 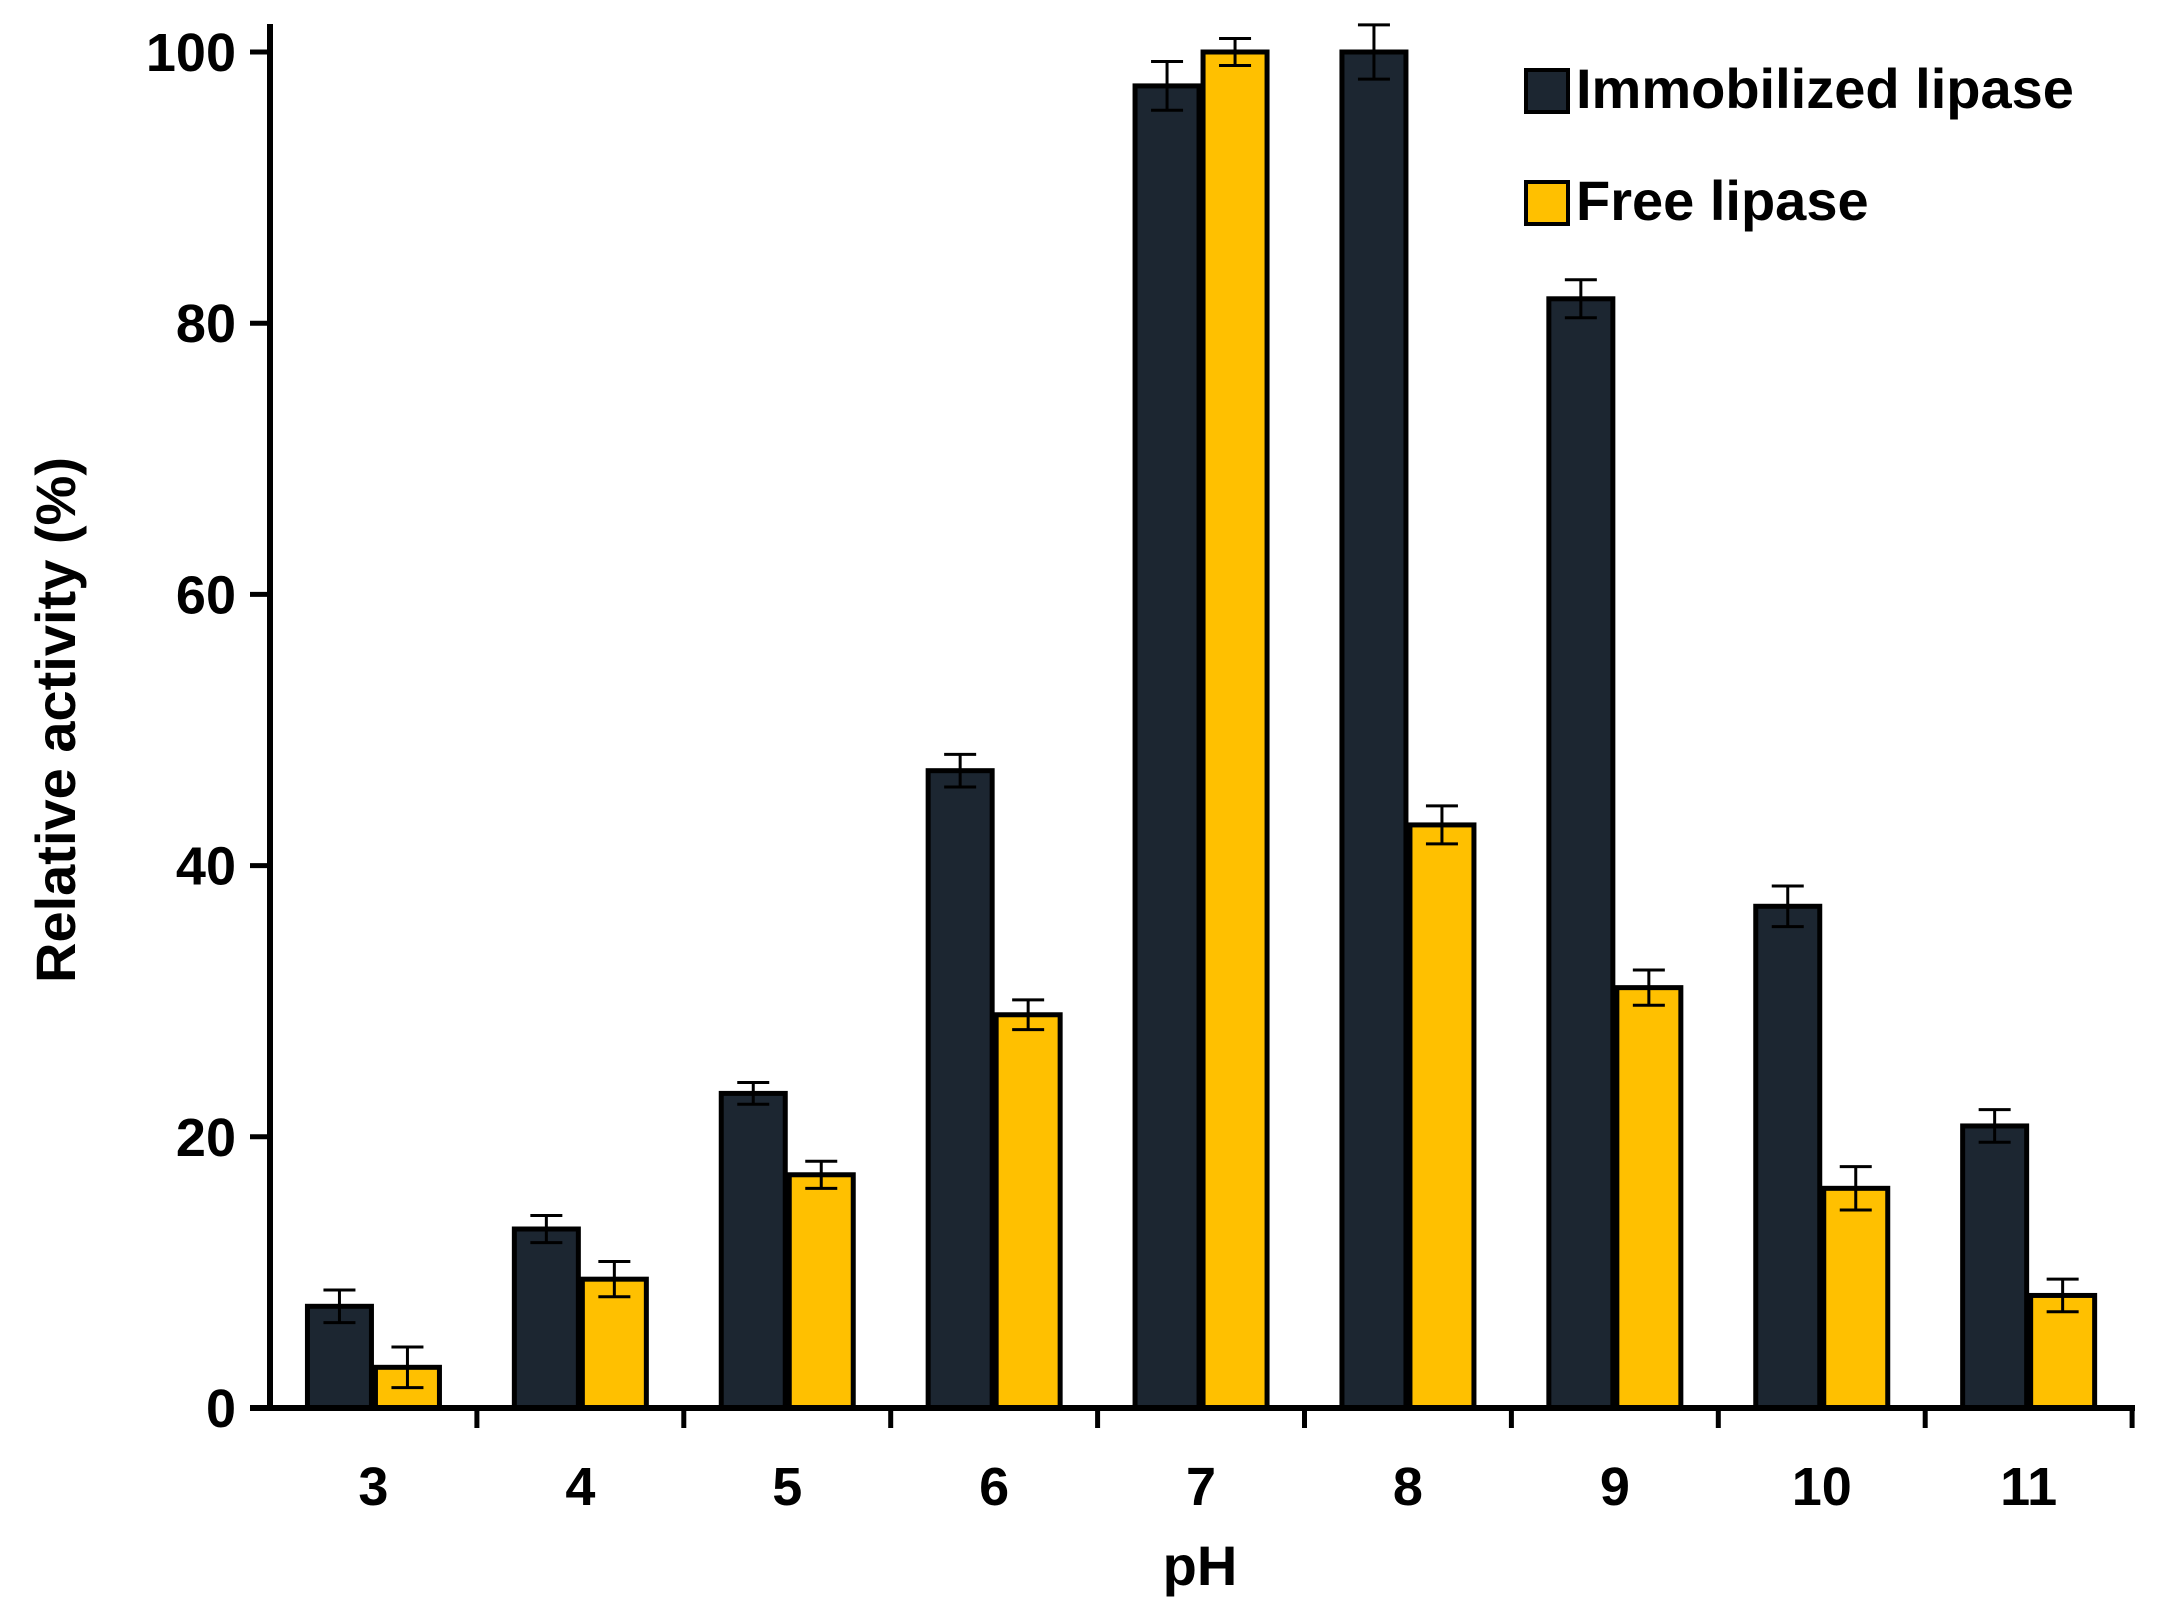 What do you see at coordinates (206, 595) in the screenshot?
I see `y-tick-label-60: 60` at bounding box center [206, 595].